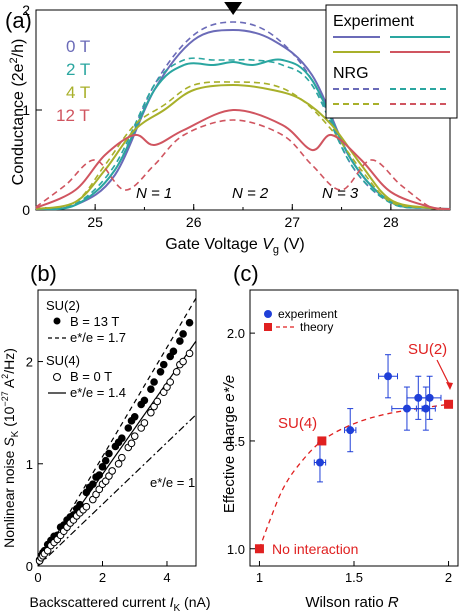  Describe the element at coordinates (98, 337) in the screenshot. I see `legend-su2-line: e*/e = 1.7` at that location.